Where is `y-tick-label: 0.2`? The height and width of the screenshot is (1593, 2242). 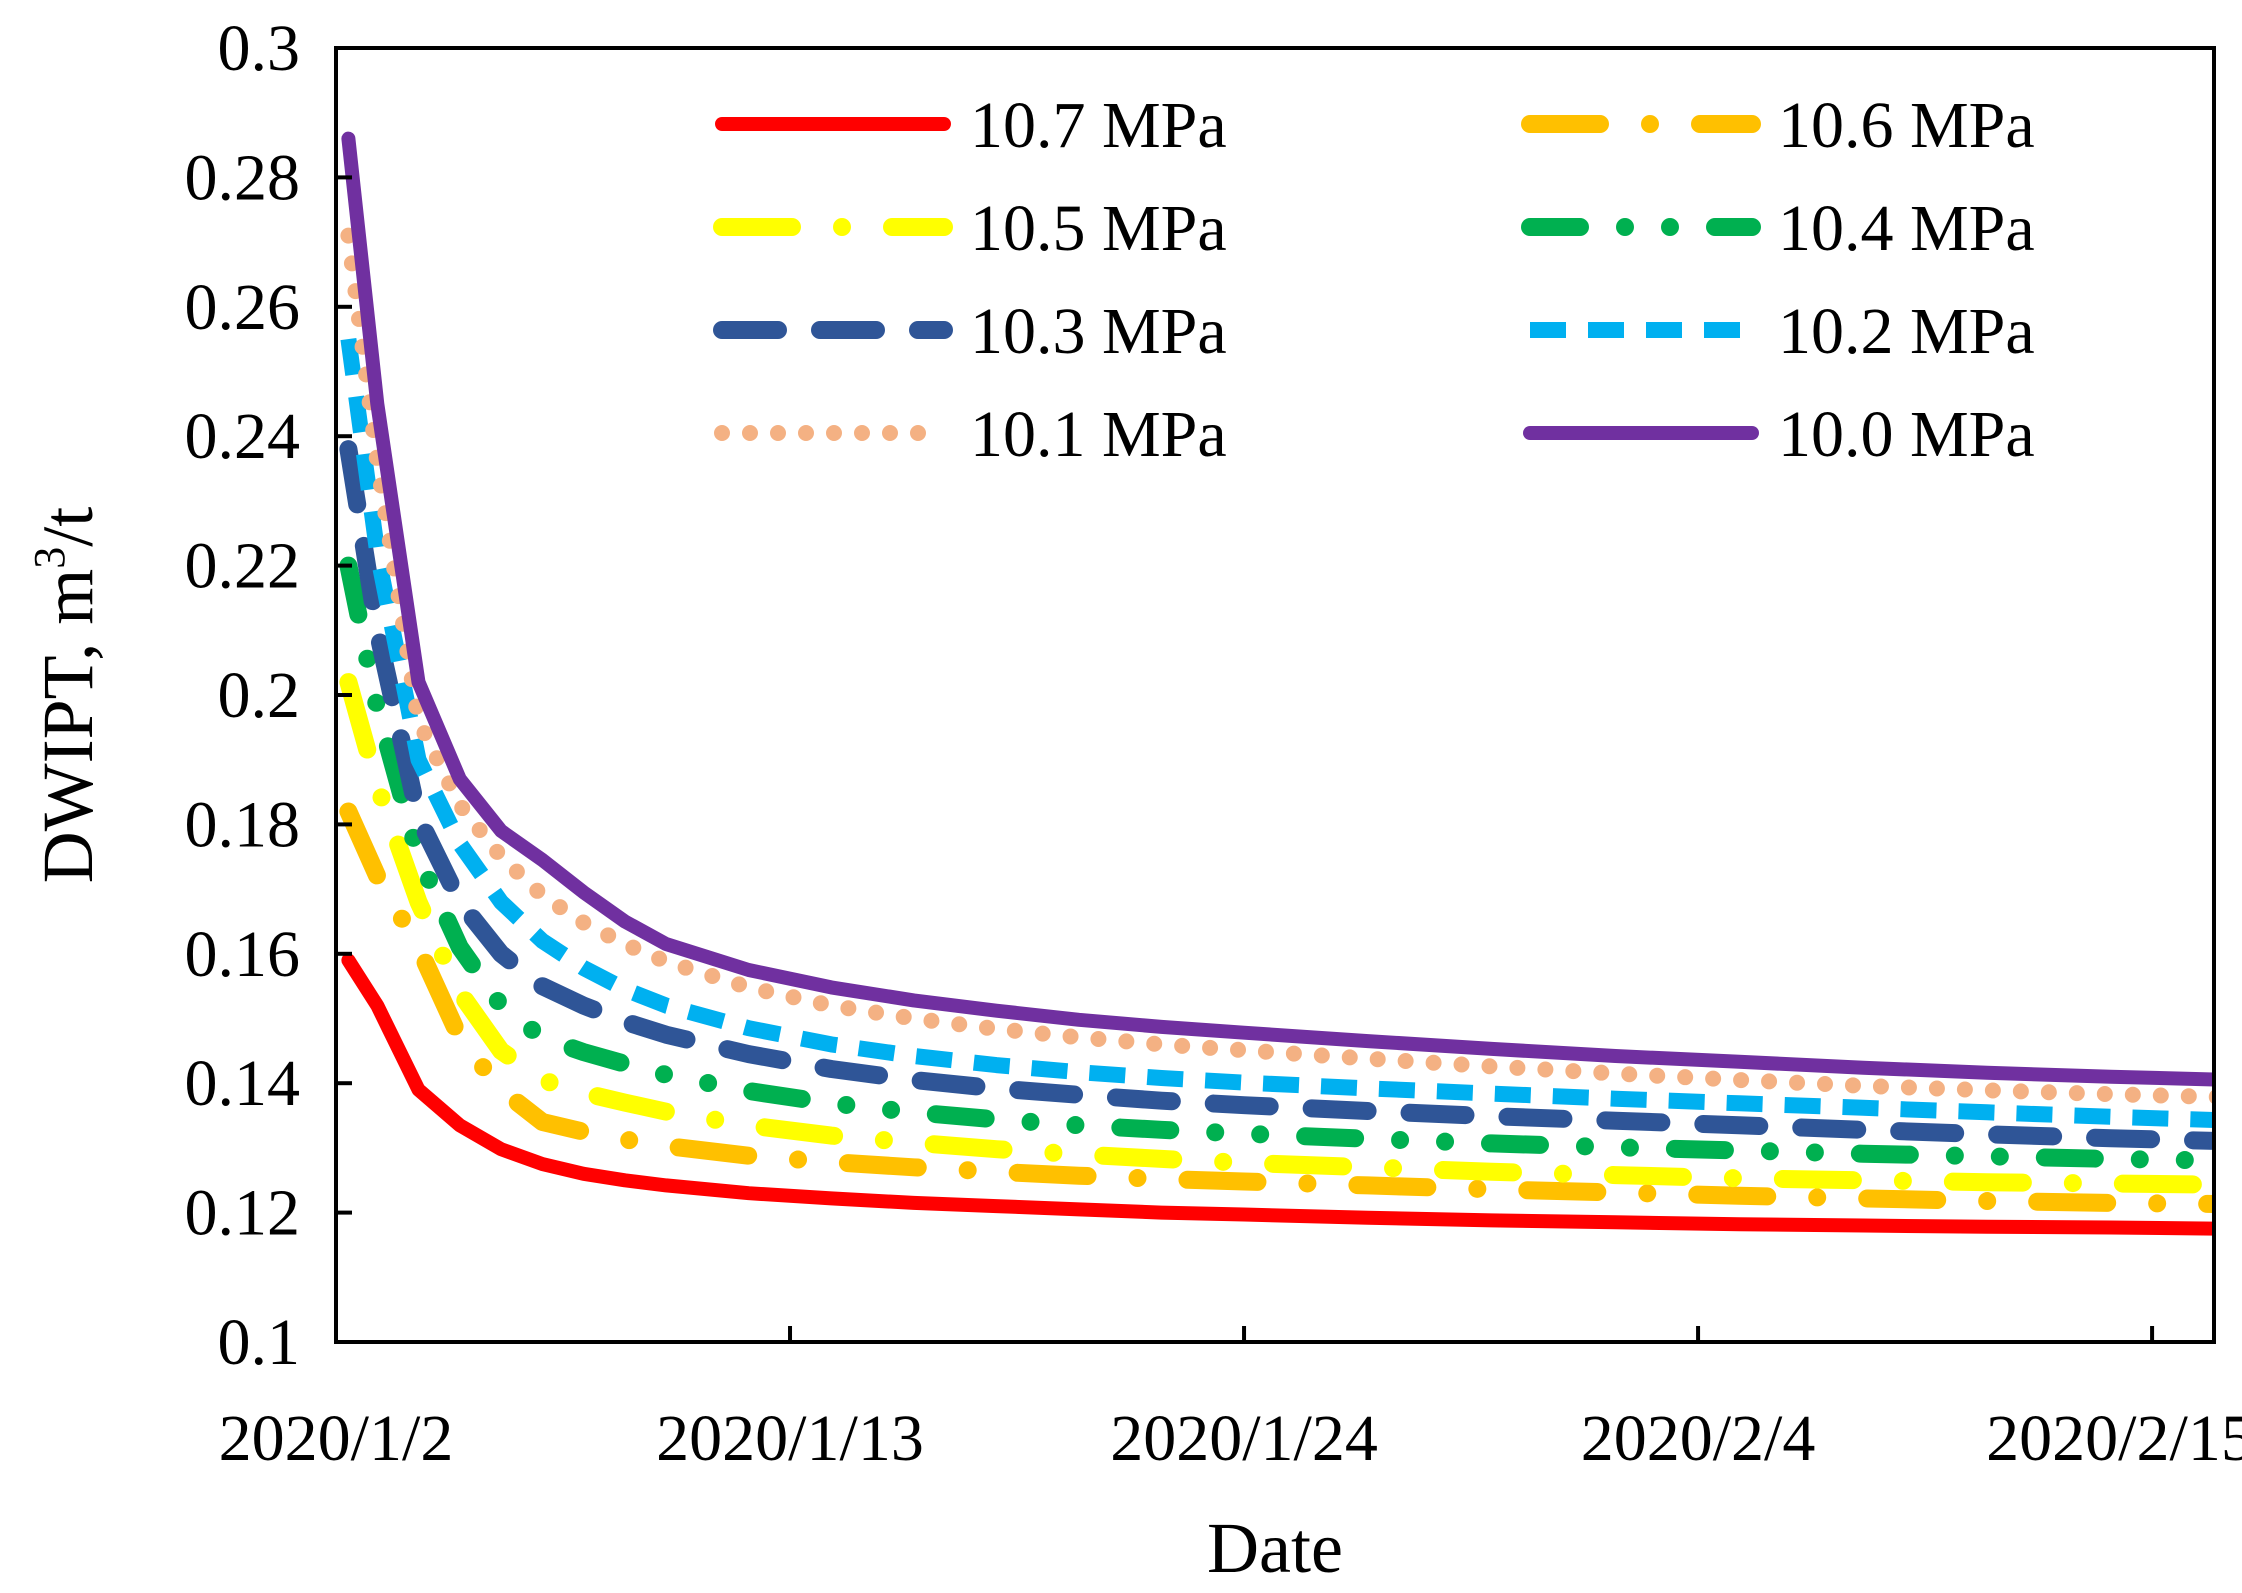 y-tick-label: 0.2 is located at coordinates (259, 695).